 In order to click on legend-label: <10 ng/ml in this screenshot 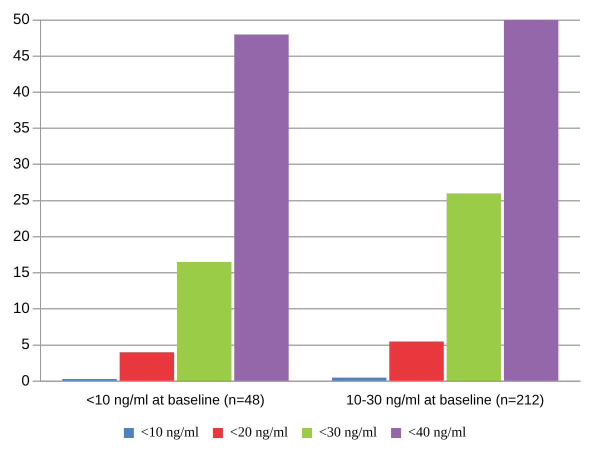, I will do `click(170, 433)`.